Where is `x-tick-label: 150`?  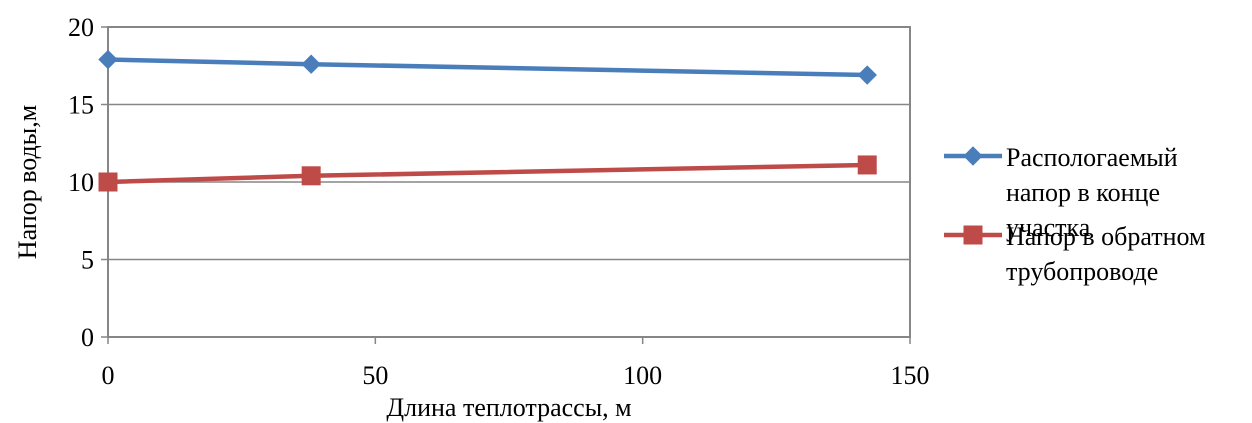
x-tick-label: 150 is located at coordinates (910, 375).